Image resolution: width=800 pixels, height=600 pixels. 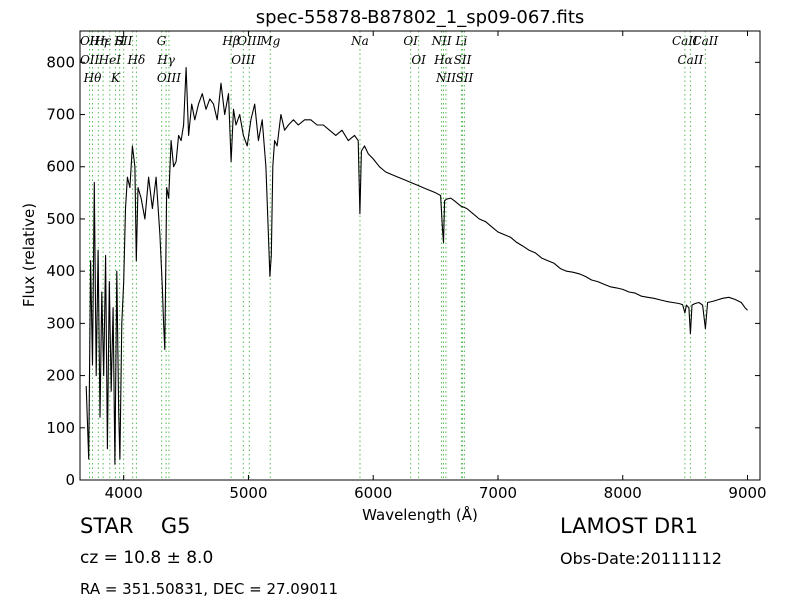 I want to click on y-tick-label: 600, so click(x=60, y=167).